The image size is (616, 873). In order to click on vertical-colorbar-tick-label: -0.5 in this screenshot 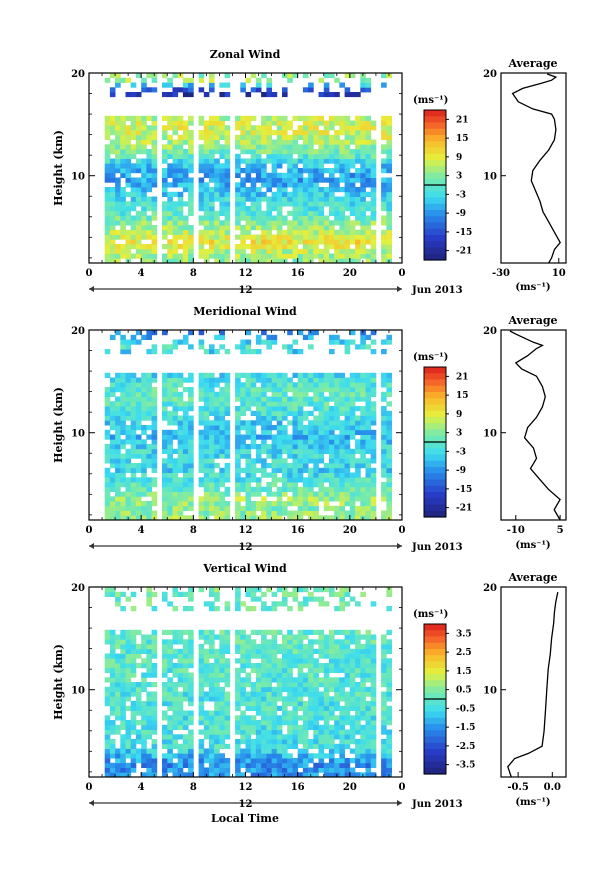, I will do `click(465, 709)`.